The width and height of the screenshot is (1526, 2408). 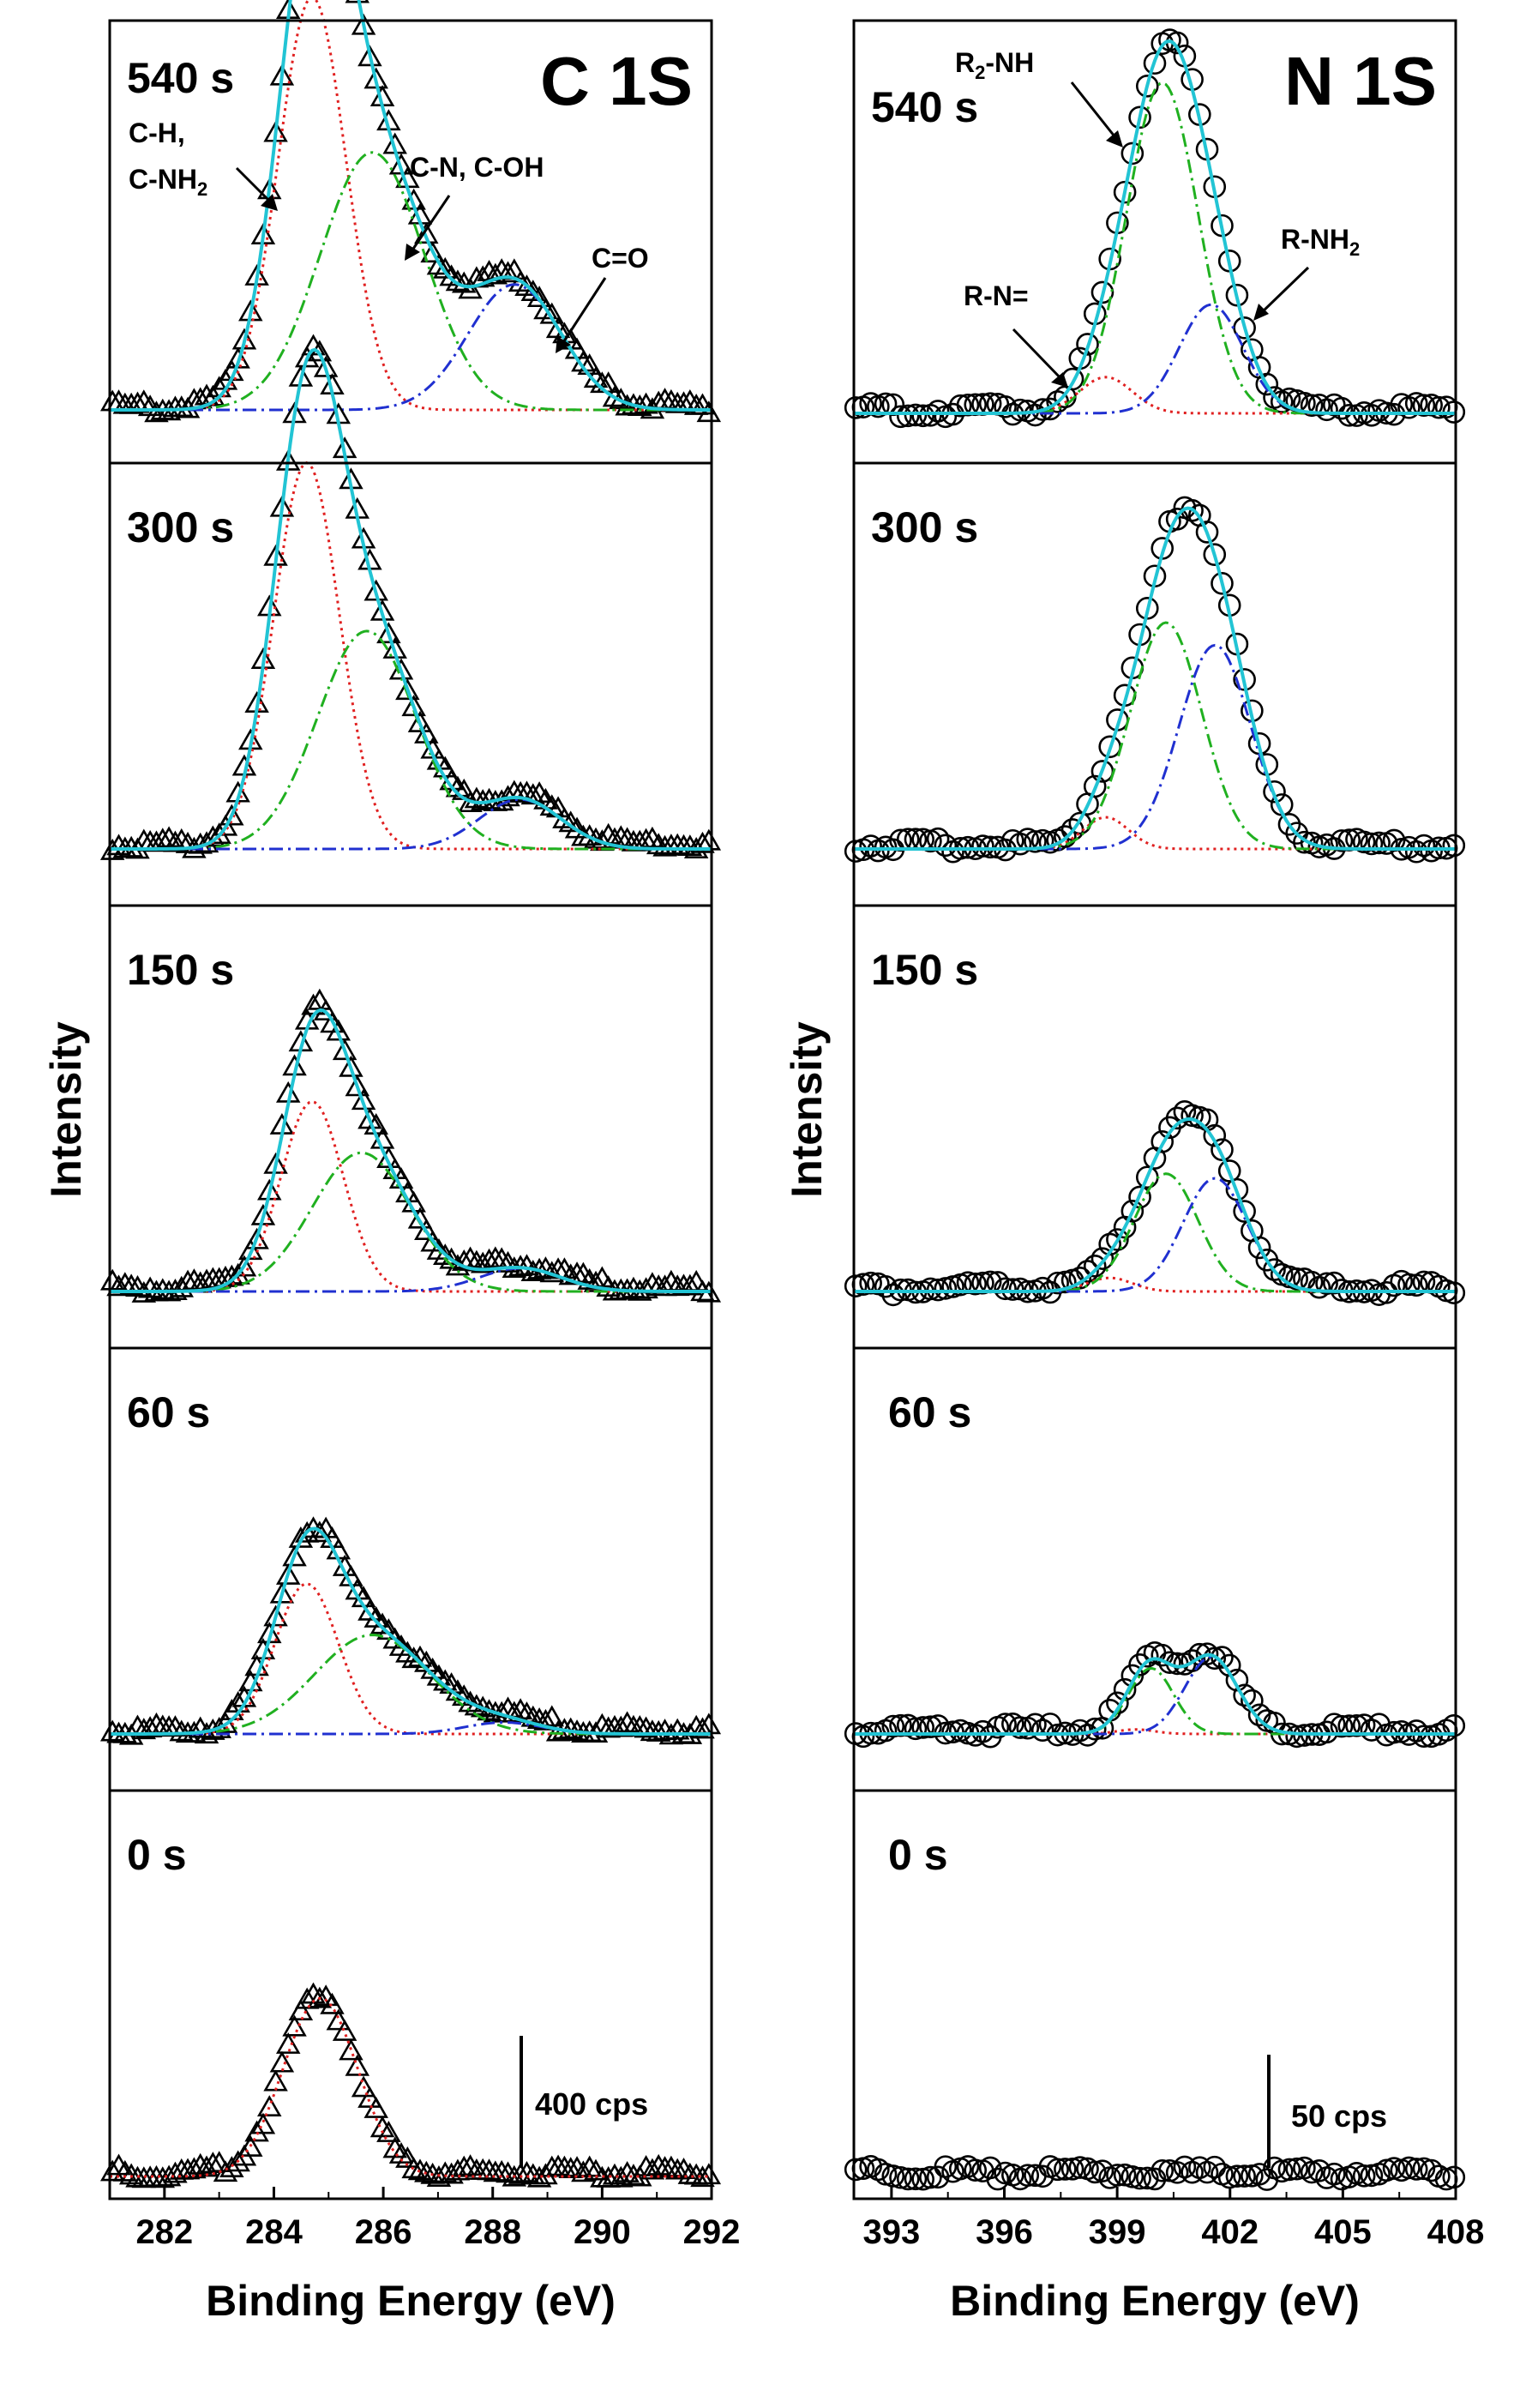 I want to click on n1s-y-axis-title: Intensity, so click(x=807, y=1109).